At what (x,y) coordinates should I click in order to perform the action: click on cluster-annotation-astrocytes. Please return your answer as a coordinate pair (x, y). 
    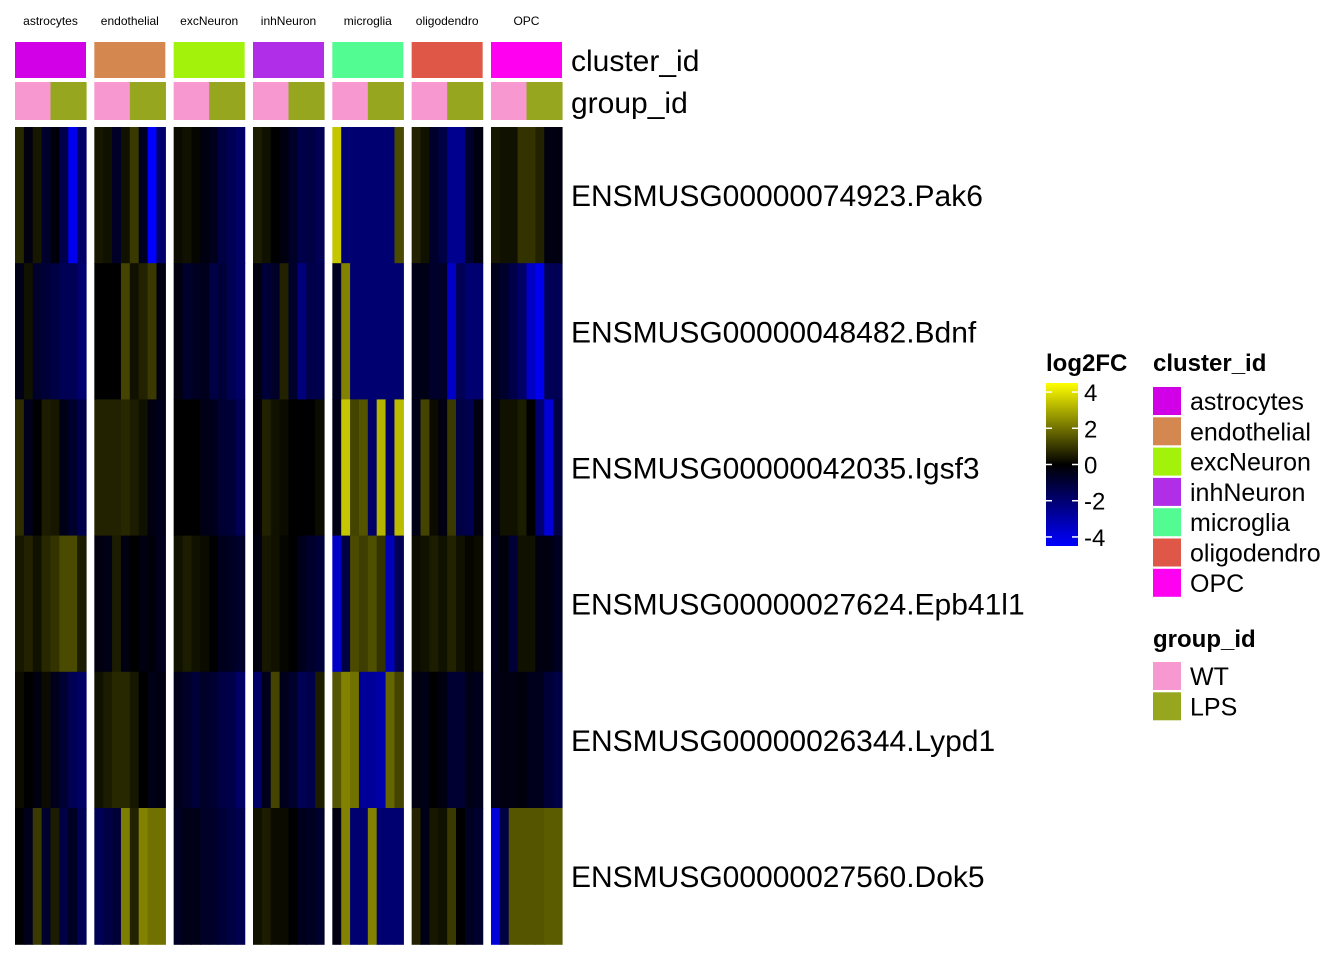
    Looking at the image, I should click on (50, 60).